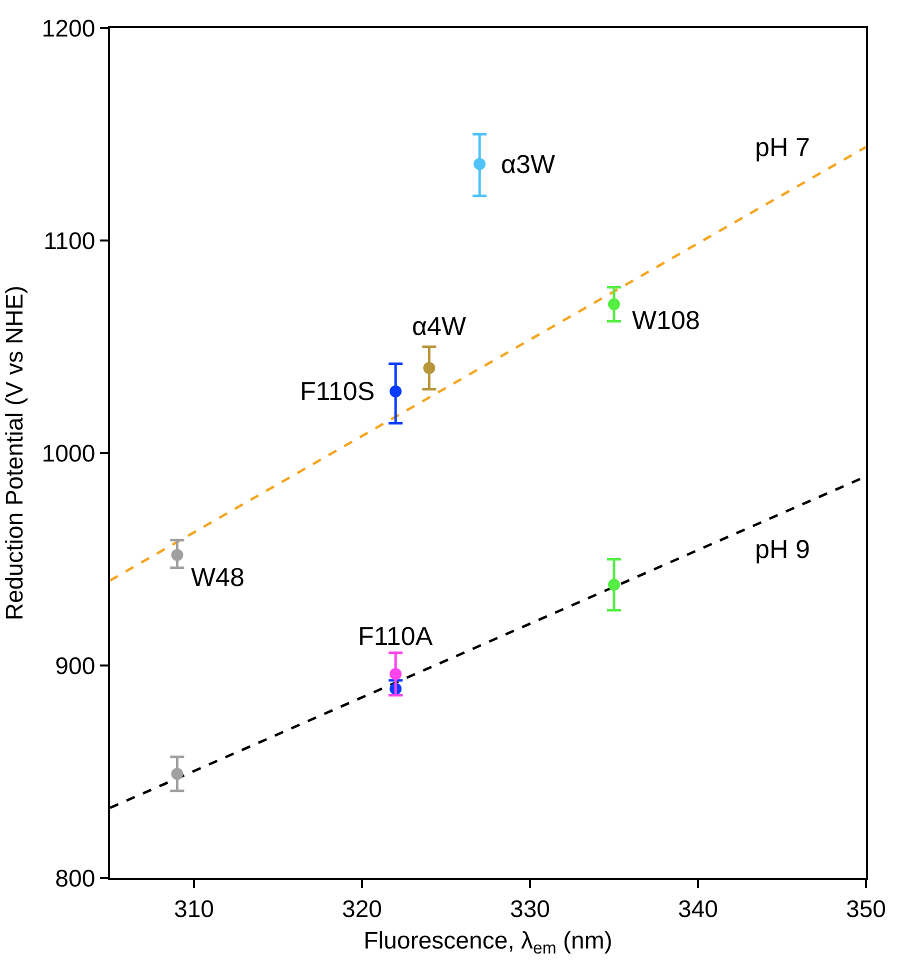 This screenshot has height=962, width=901. What do you see at coordinates (666, 320) in the screenshot?
I see `annotation: W108` at bounding box center [666, 320].